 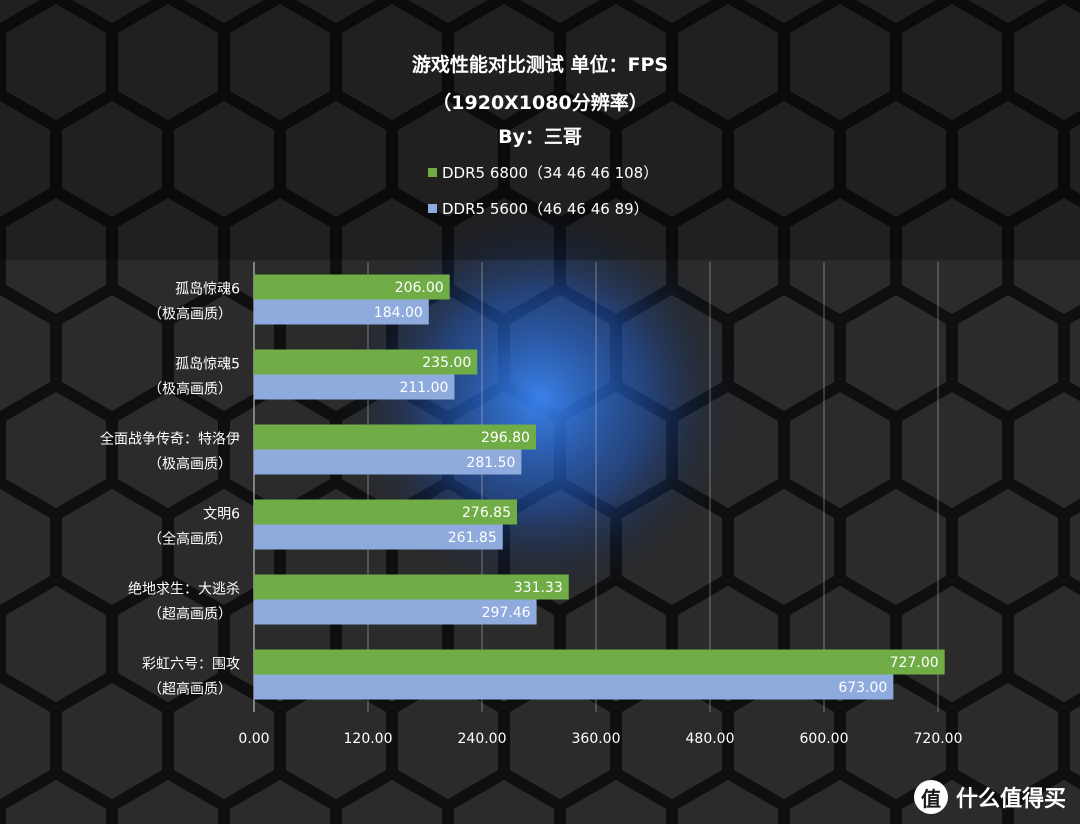 I want to click on legend-label: DDR5 6800（34 46 46 108）, so click(x=550, y=172).